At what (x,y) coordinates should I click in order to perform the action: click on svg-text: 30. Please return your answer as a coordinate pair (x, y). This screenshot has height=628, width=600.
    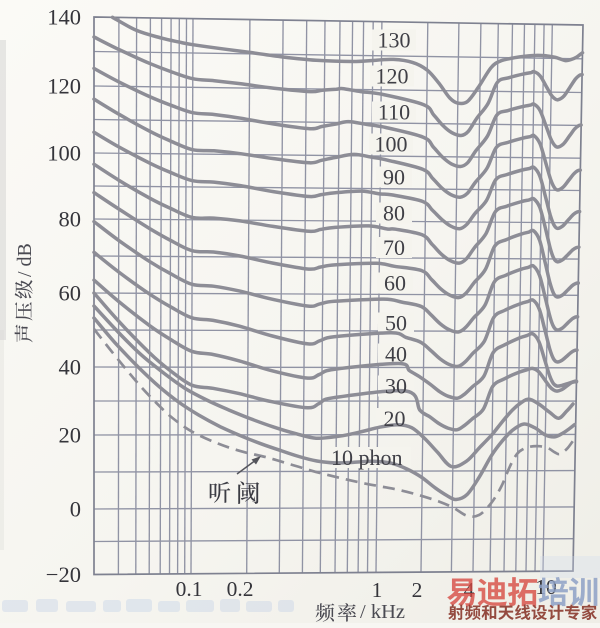
    Looking at the image, I should click on (396, 386).